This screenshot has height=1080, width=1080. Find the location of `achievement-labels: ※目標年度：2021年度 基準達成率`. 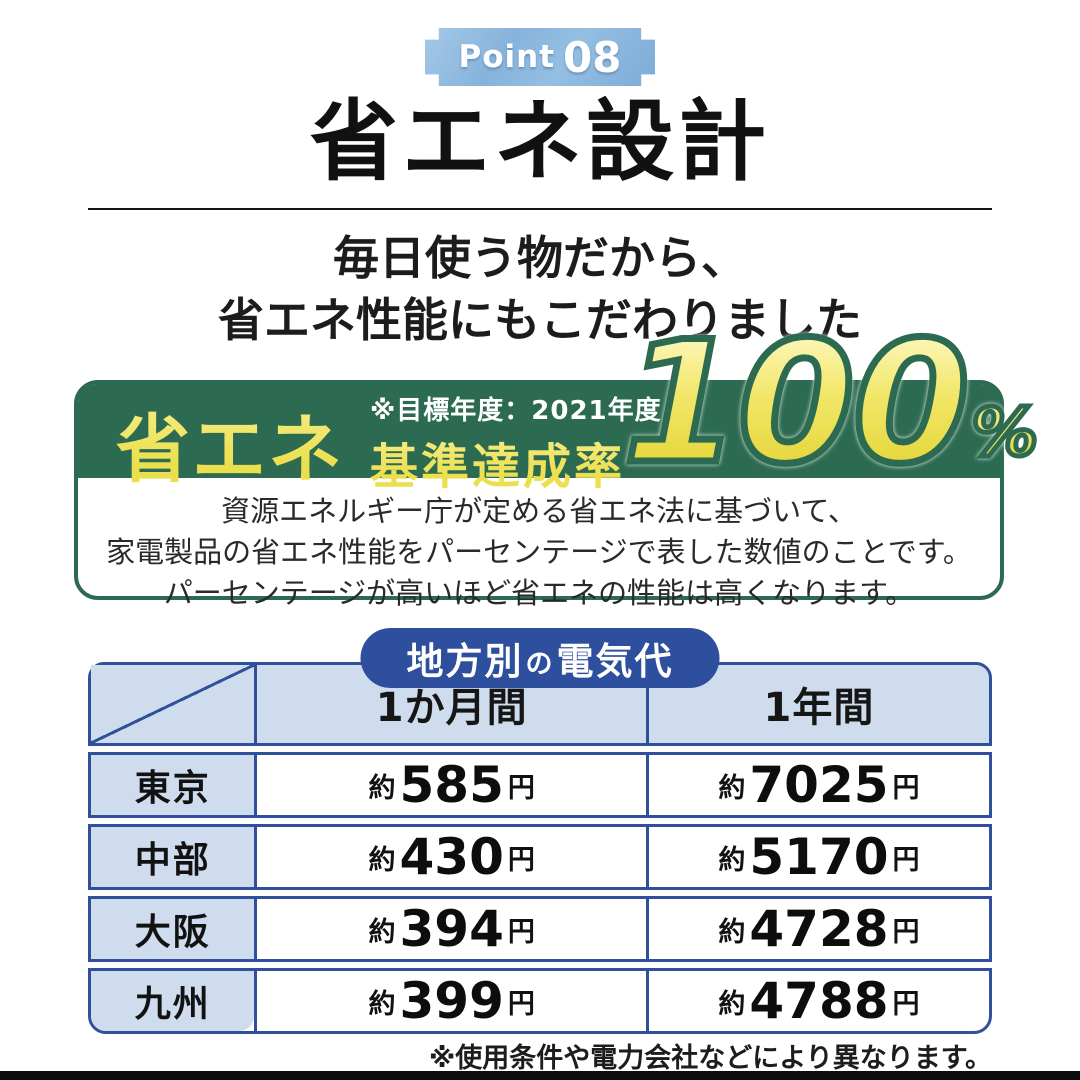

achievement-labels: ※目標年度：2021年度 基準達成率 is located at coordinates (516, 443).